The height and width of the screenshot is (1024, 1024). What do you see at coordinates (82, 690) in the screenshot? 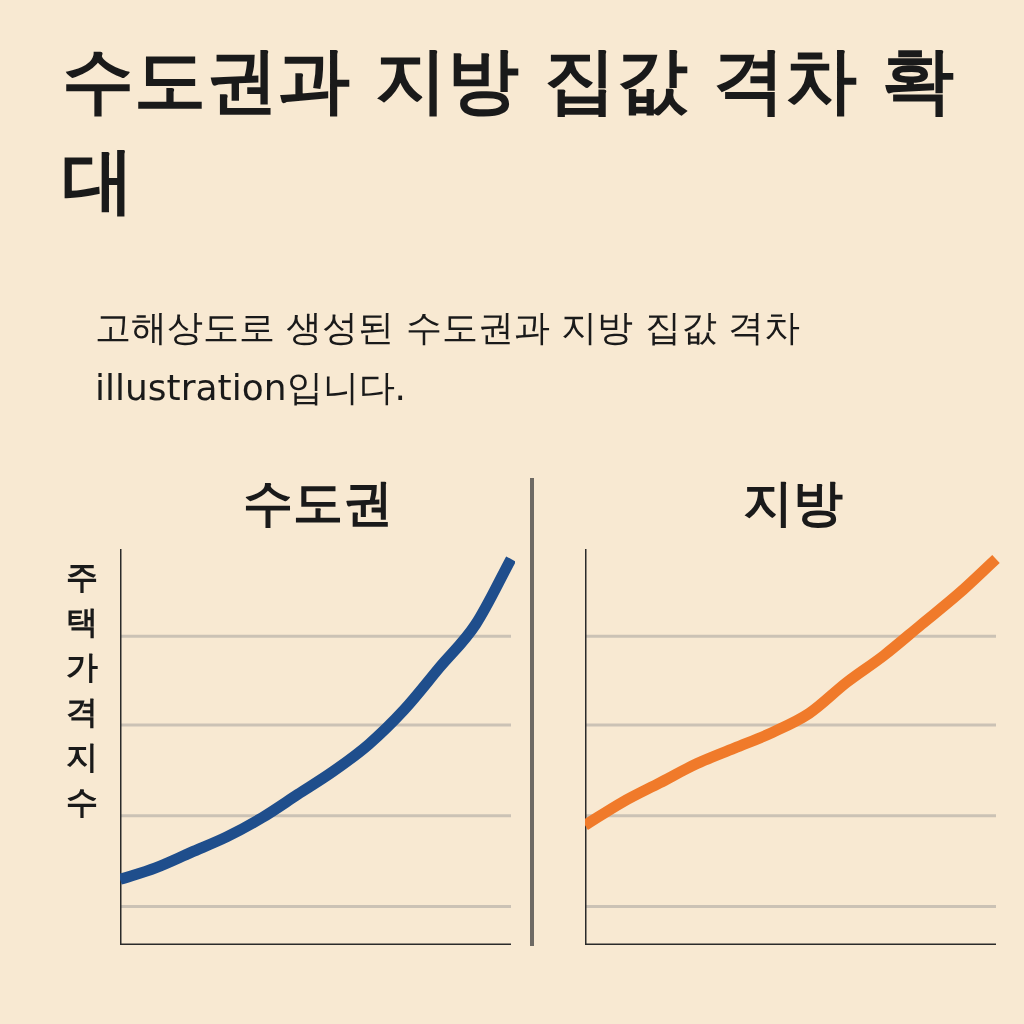
I see `y-axis-title: 주택가격지수` at bounding box center [82, 690].